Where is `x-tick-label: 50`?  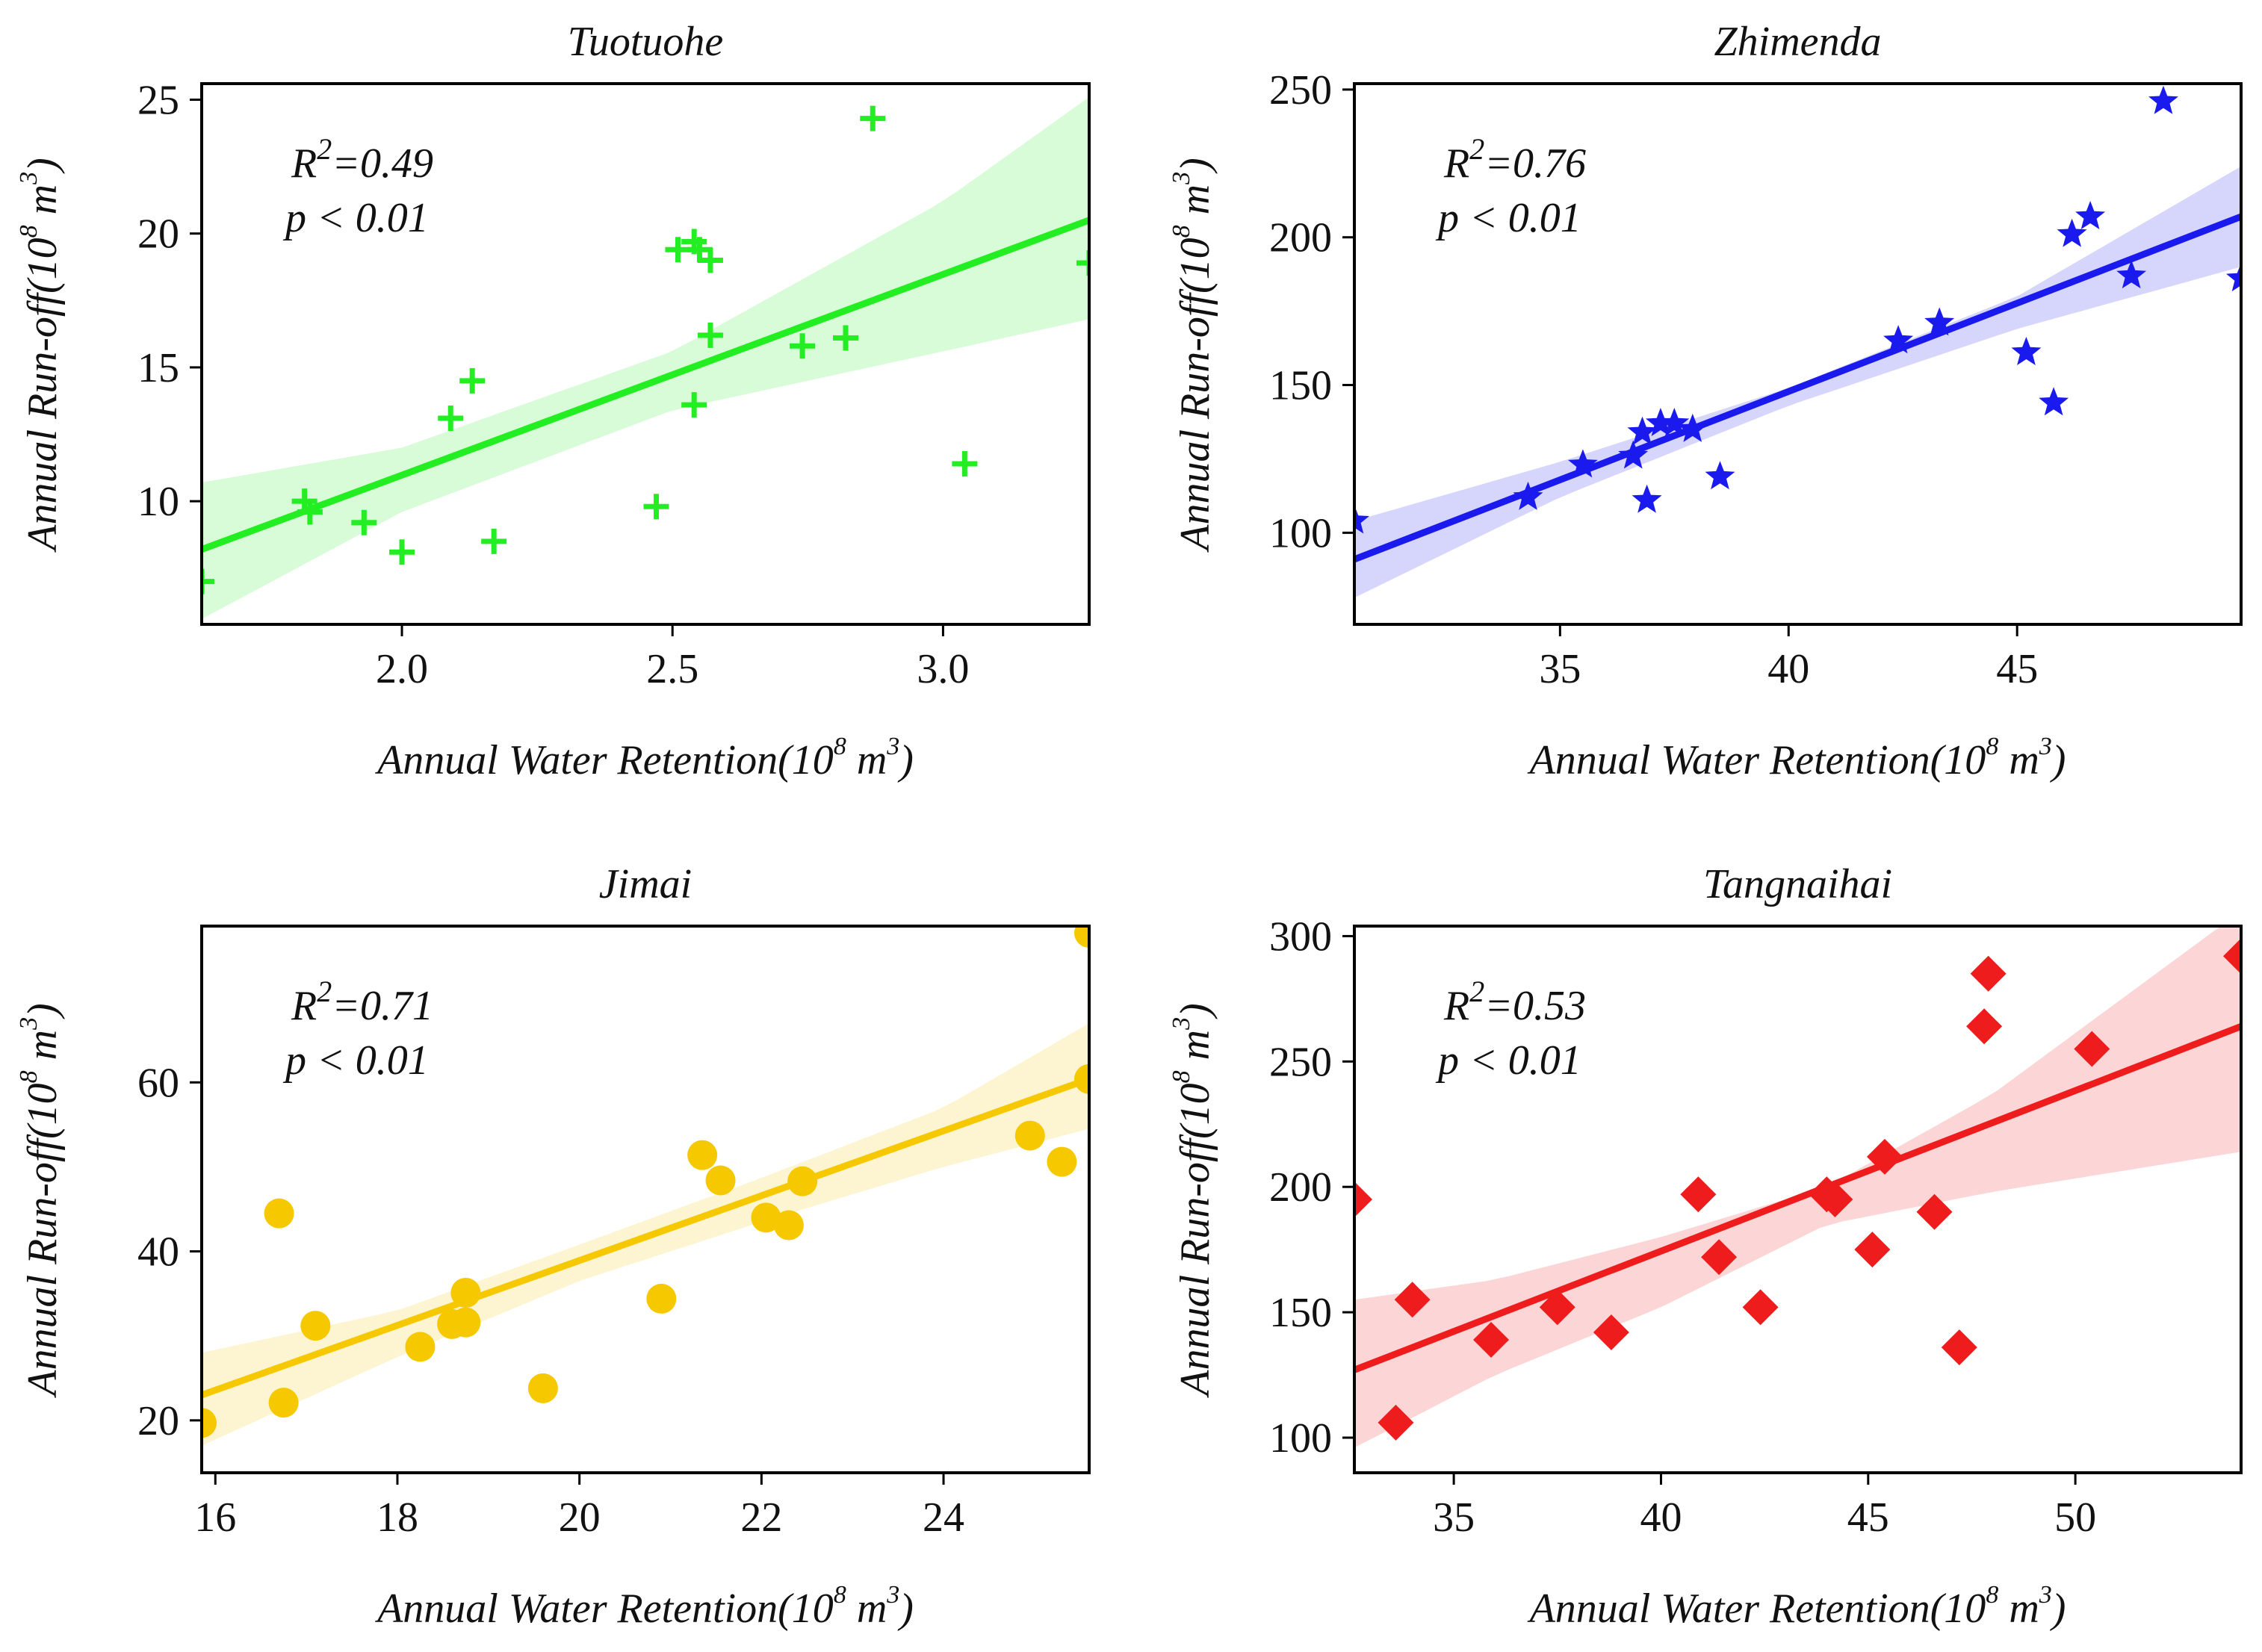
x-tick-label: 50 is located at coordinates (2075, 1517).